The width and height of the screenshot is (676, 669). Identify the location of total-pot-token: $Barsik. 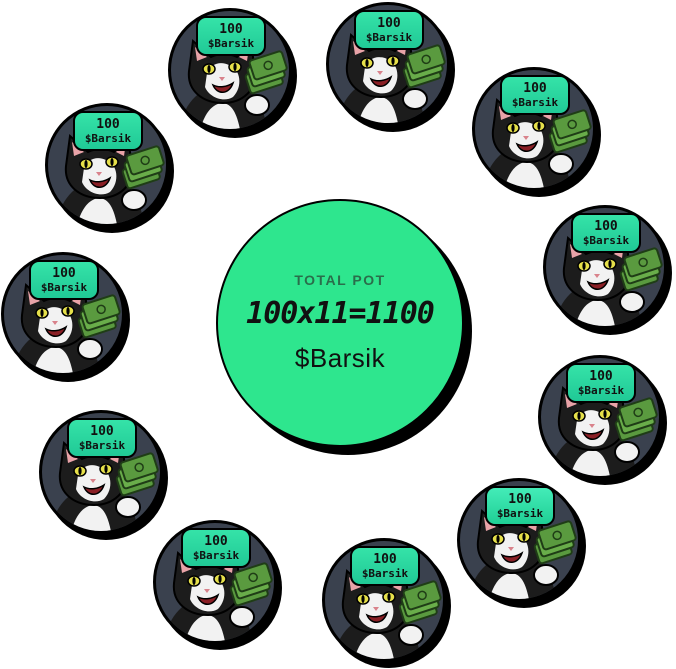
(340, 358).